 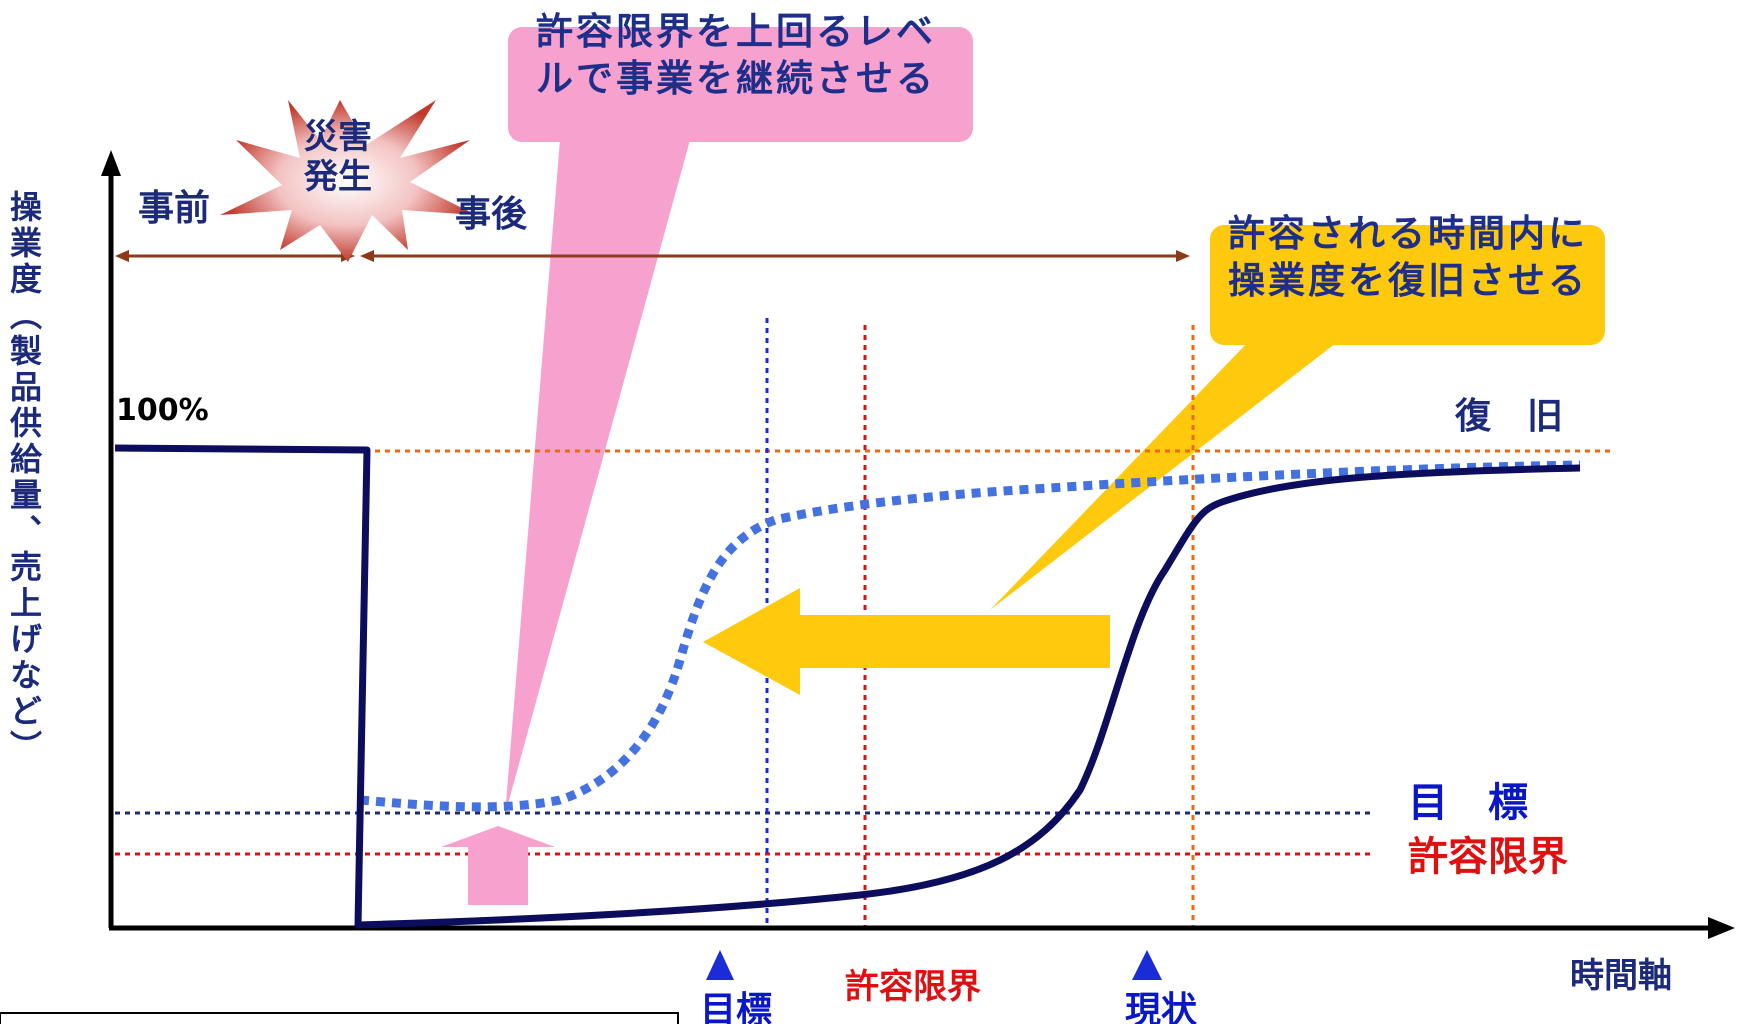 What do you see at coordinates (491, 214) in the screenshot?
I see `after-label: 事後` at bounding box center [491, 214].